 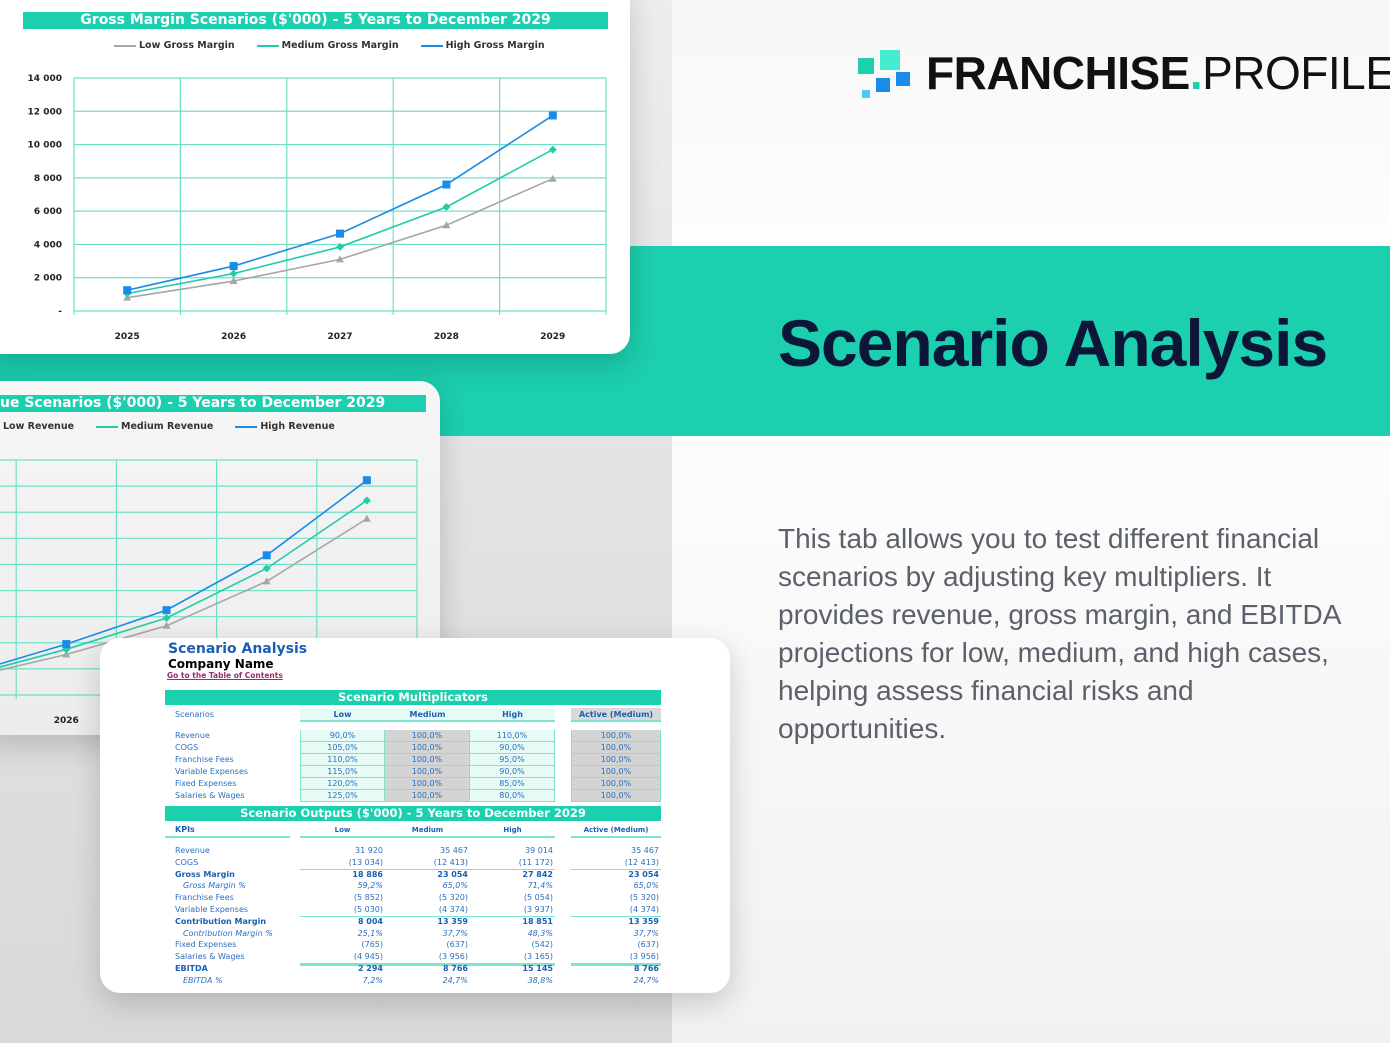 I want to click on active-value: (3 956), so click(x=616, y=959).